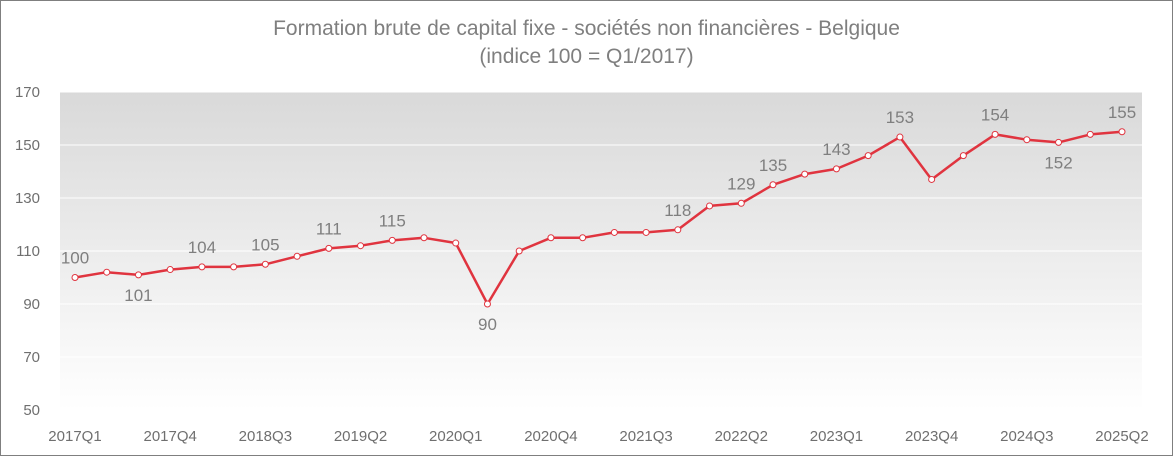 The width and height of the screenshot is (1173, 456). What do you see at coordinates (265, 436) in the screenshot?
I see `x-tick-label: 2018Q3` at bounding box center [265, 436].